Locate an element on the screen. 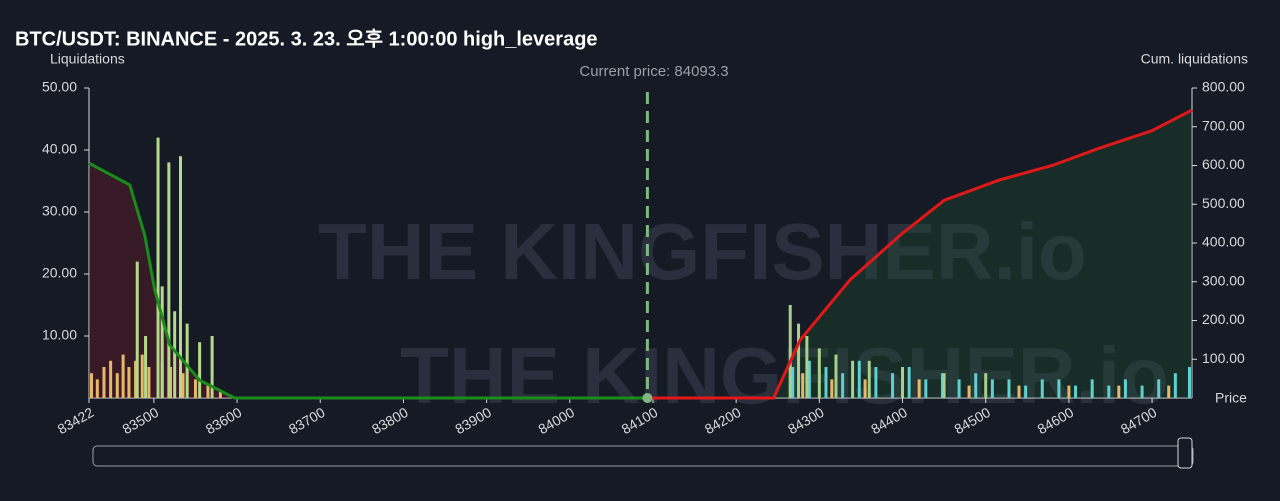 This screenshot has height=501, width=1280. scroll-handle is located at coordinates (1185, 453).